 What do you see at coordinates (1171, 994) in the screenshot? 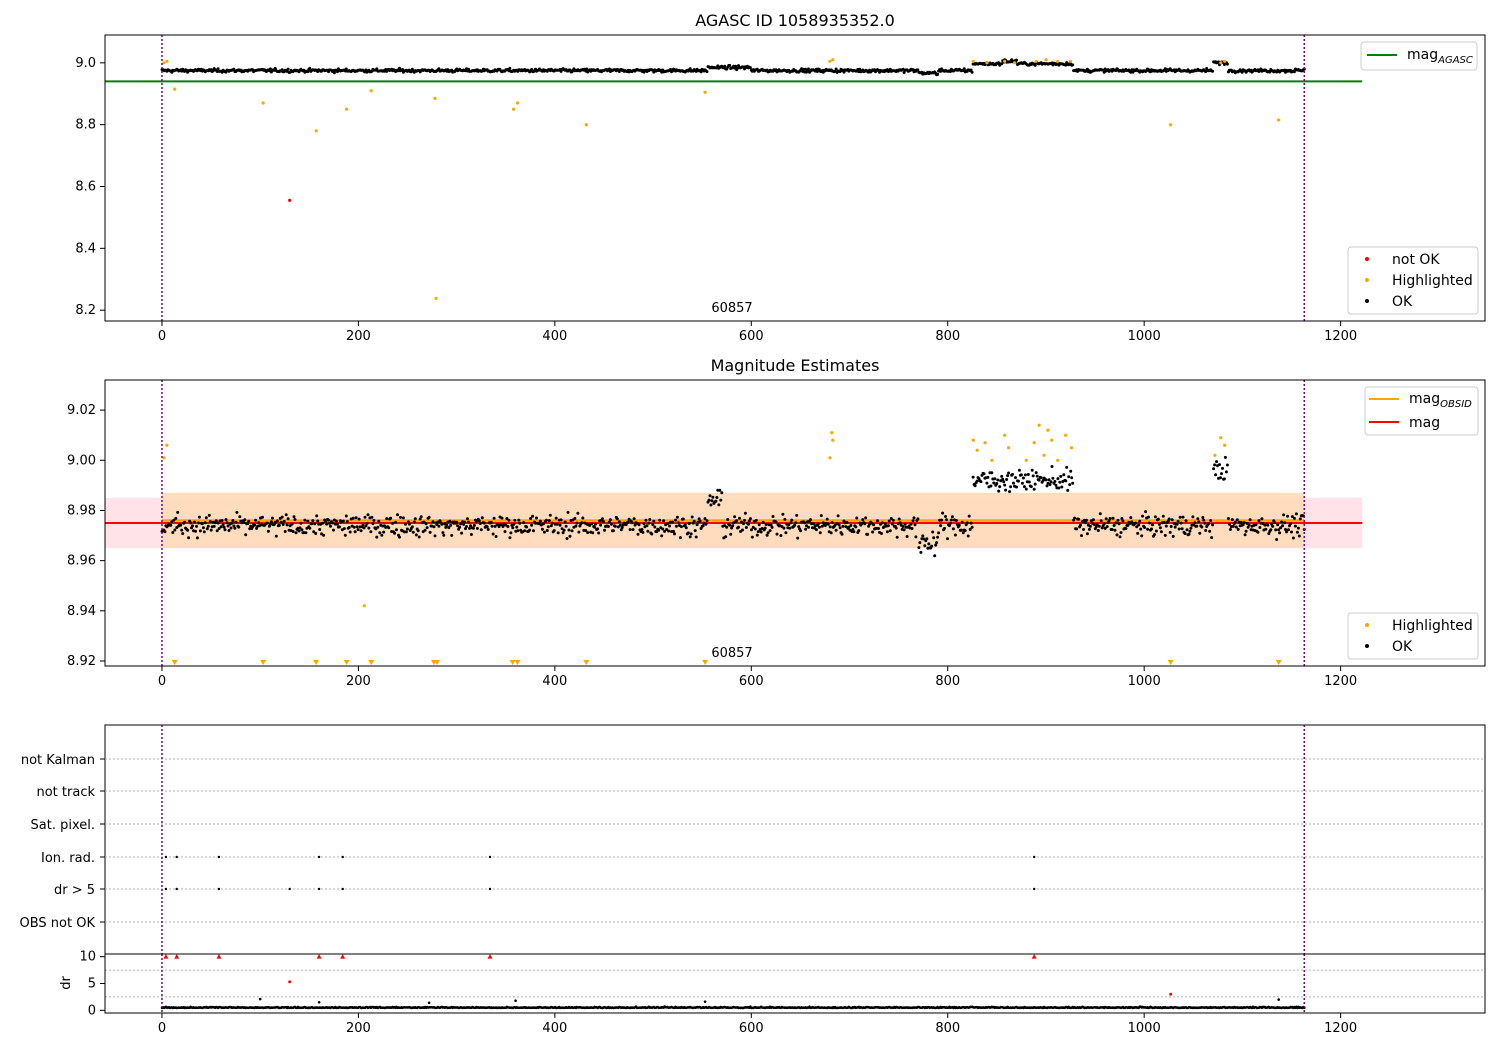
I see `dr-red-point` at bounding box center [1171, 994].